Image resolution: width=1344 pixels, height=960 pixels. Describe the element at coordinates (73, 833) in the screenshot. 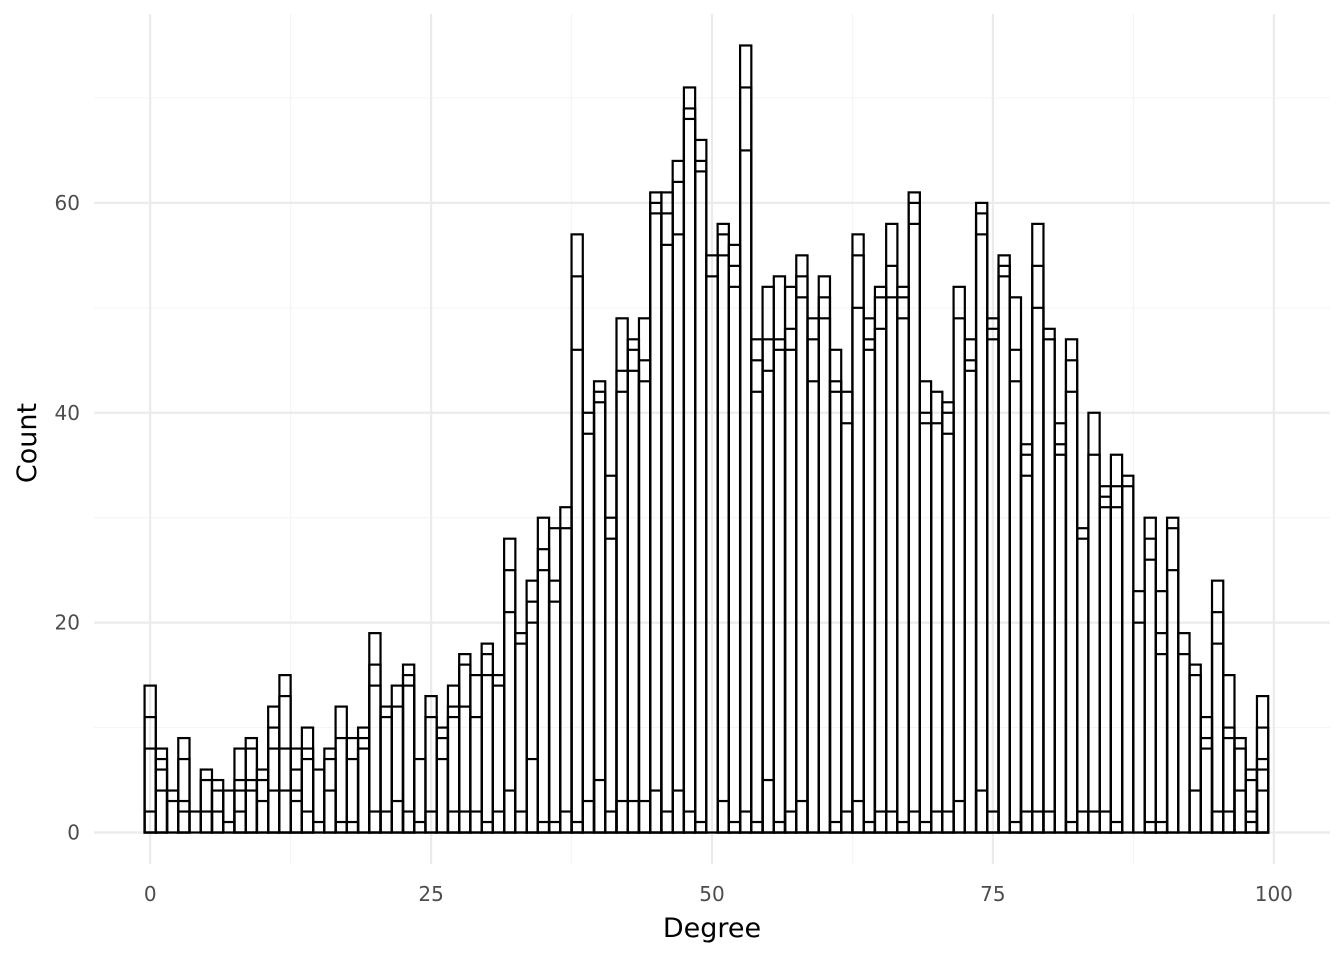

I see `y-tick-label: 0` at that location.